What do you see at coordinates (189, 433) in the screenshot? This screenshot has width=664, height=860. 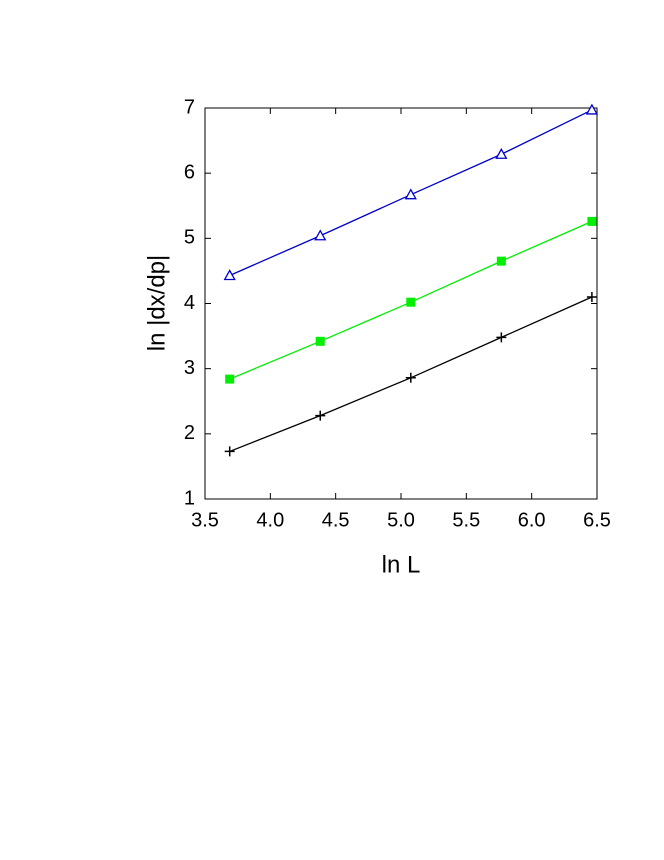 I see `y-tick-label: 2` at bounding box center [189, 433].